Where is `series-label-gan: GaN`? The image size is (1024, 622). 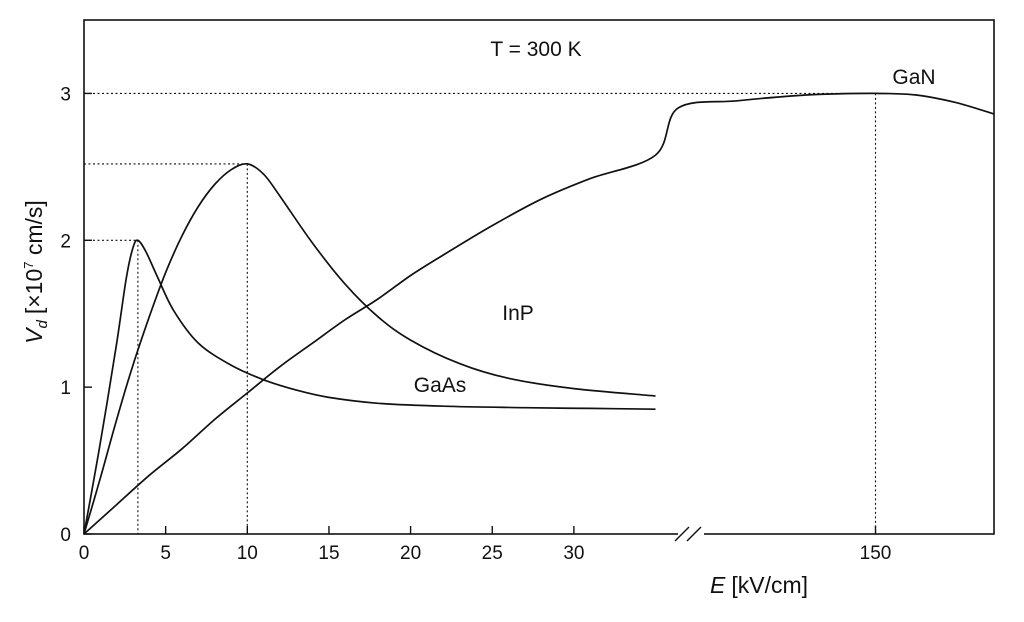
series-label-gan: GaN is located at coordinates (913, 77).